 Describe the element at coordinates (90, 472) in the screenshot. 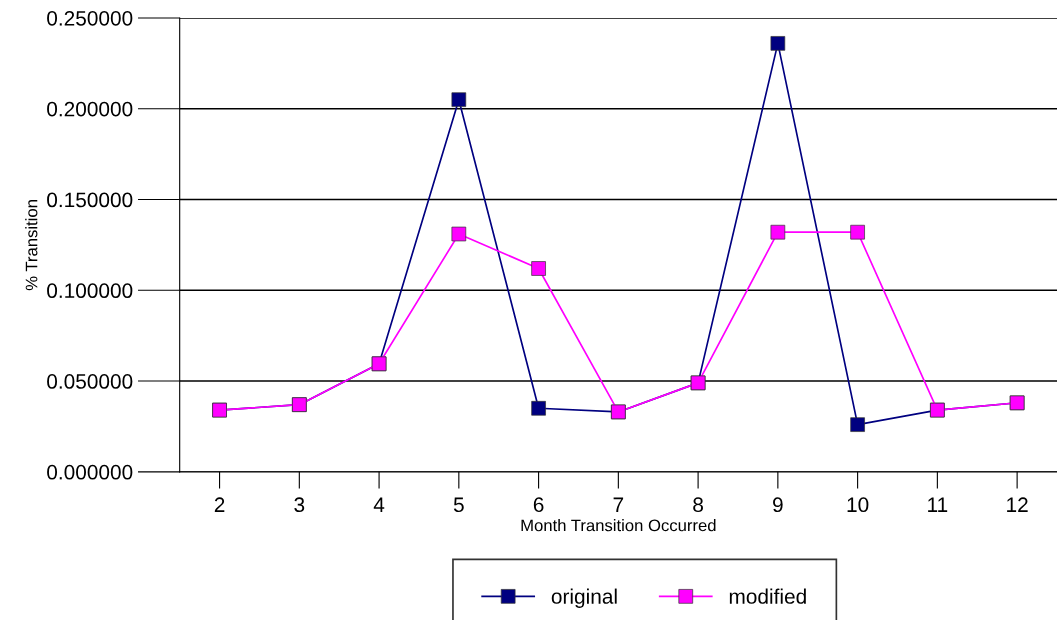

I see `y-tick-label: 0.000000` at that location.